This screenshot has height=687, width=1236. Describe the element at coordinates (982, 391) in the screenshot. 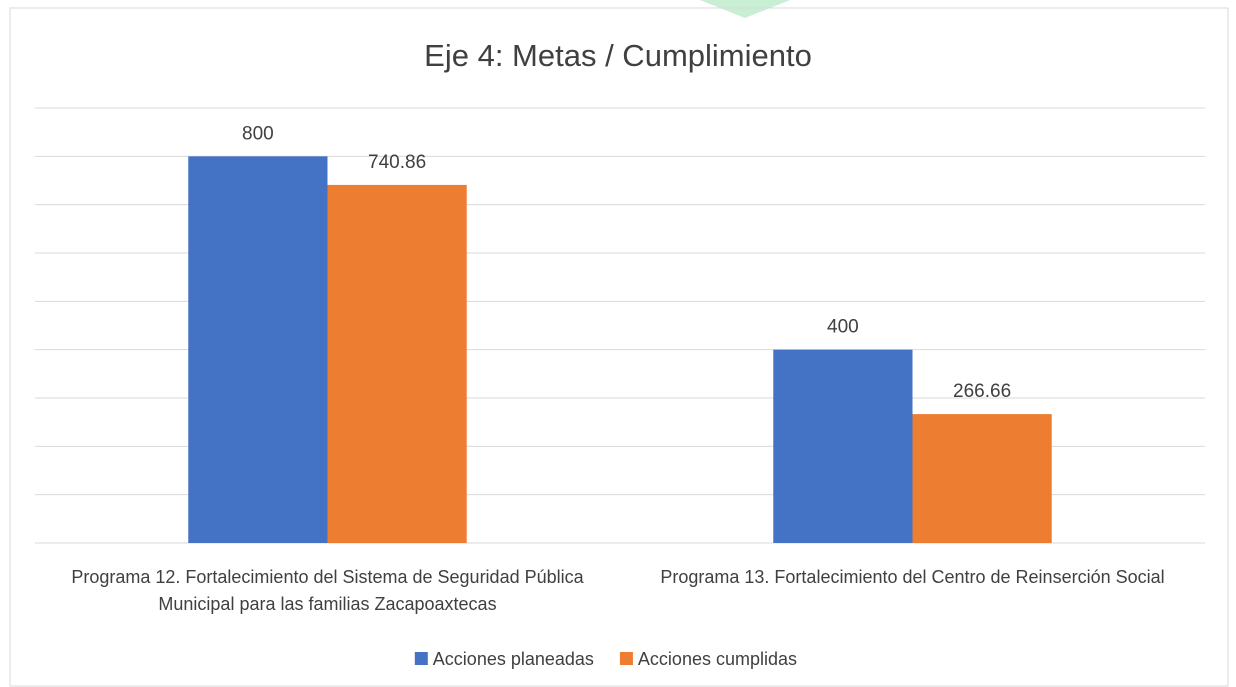

I see `value-label: 266.66` at that location.